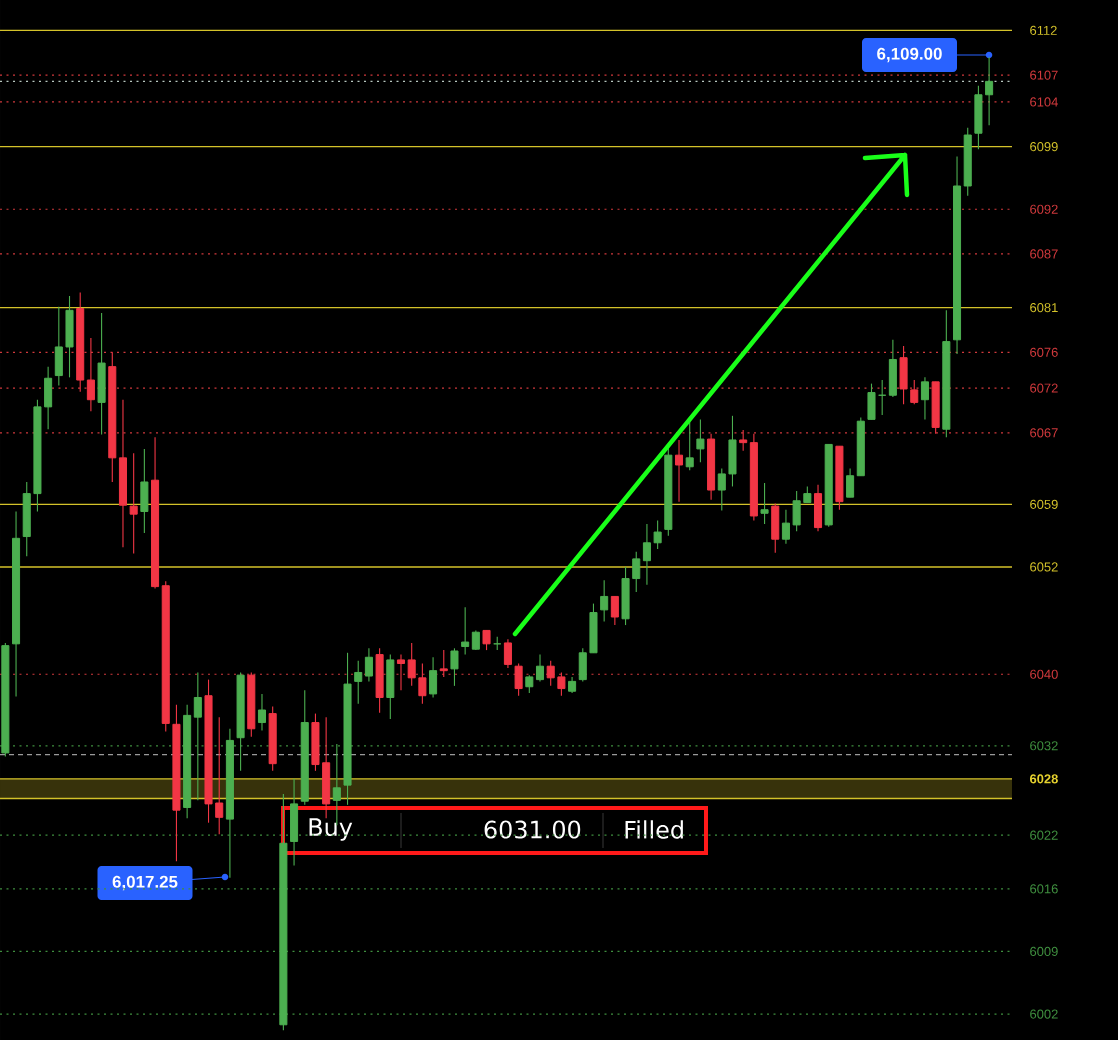 This screenshot has height=1040, width=1118. I want to click on annotation: 6,017.25, so click(145, 883).